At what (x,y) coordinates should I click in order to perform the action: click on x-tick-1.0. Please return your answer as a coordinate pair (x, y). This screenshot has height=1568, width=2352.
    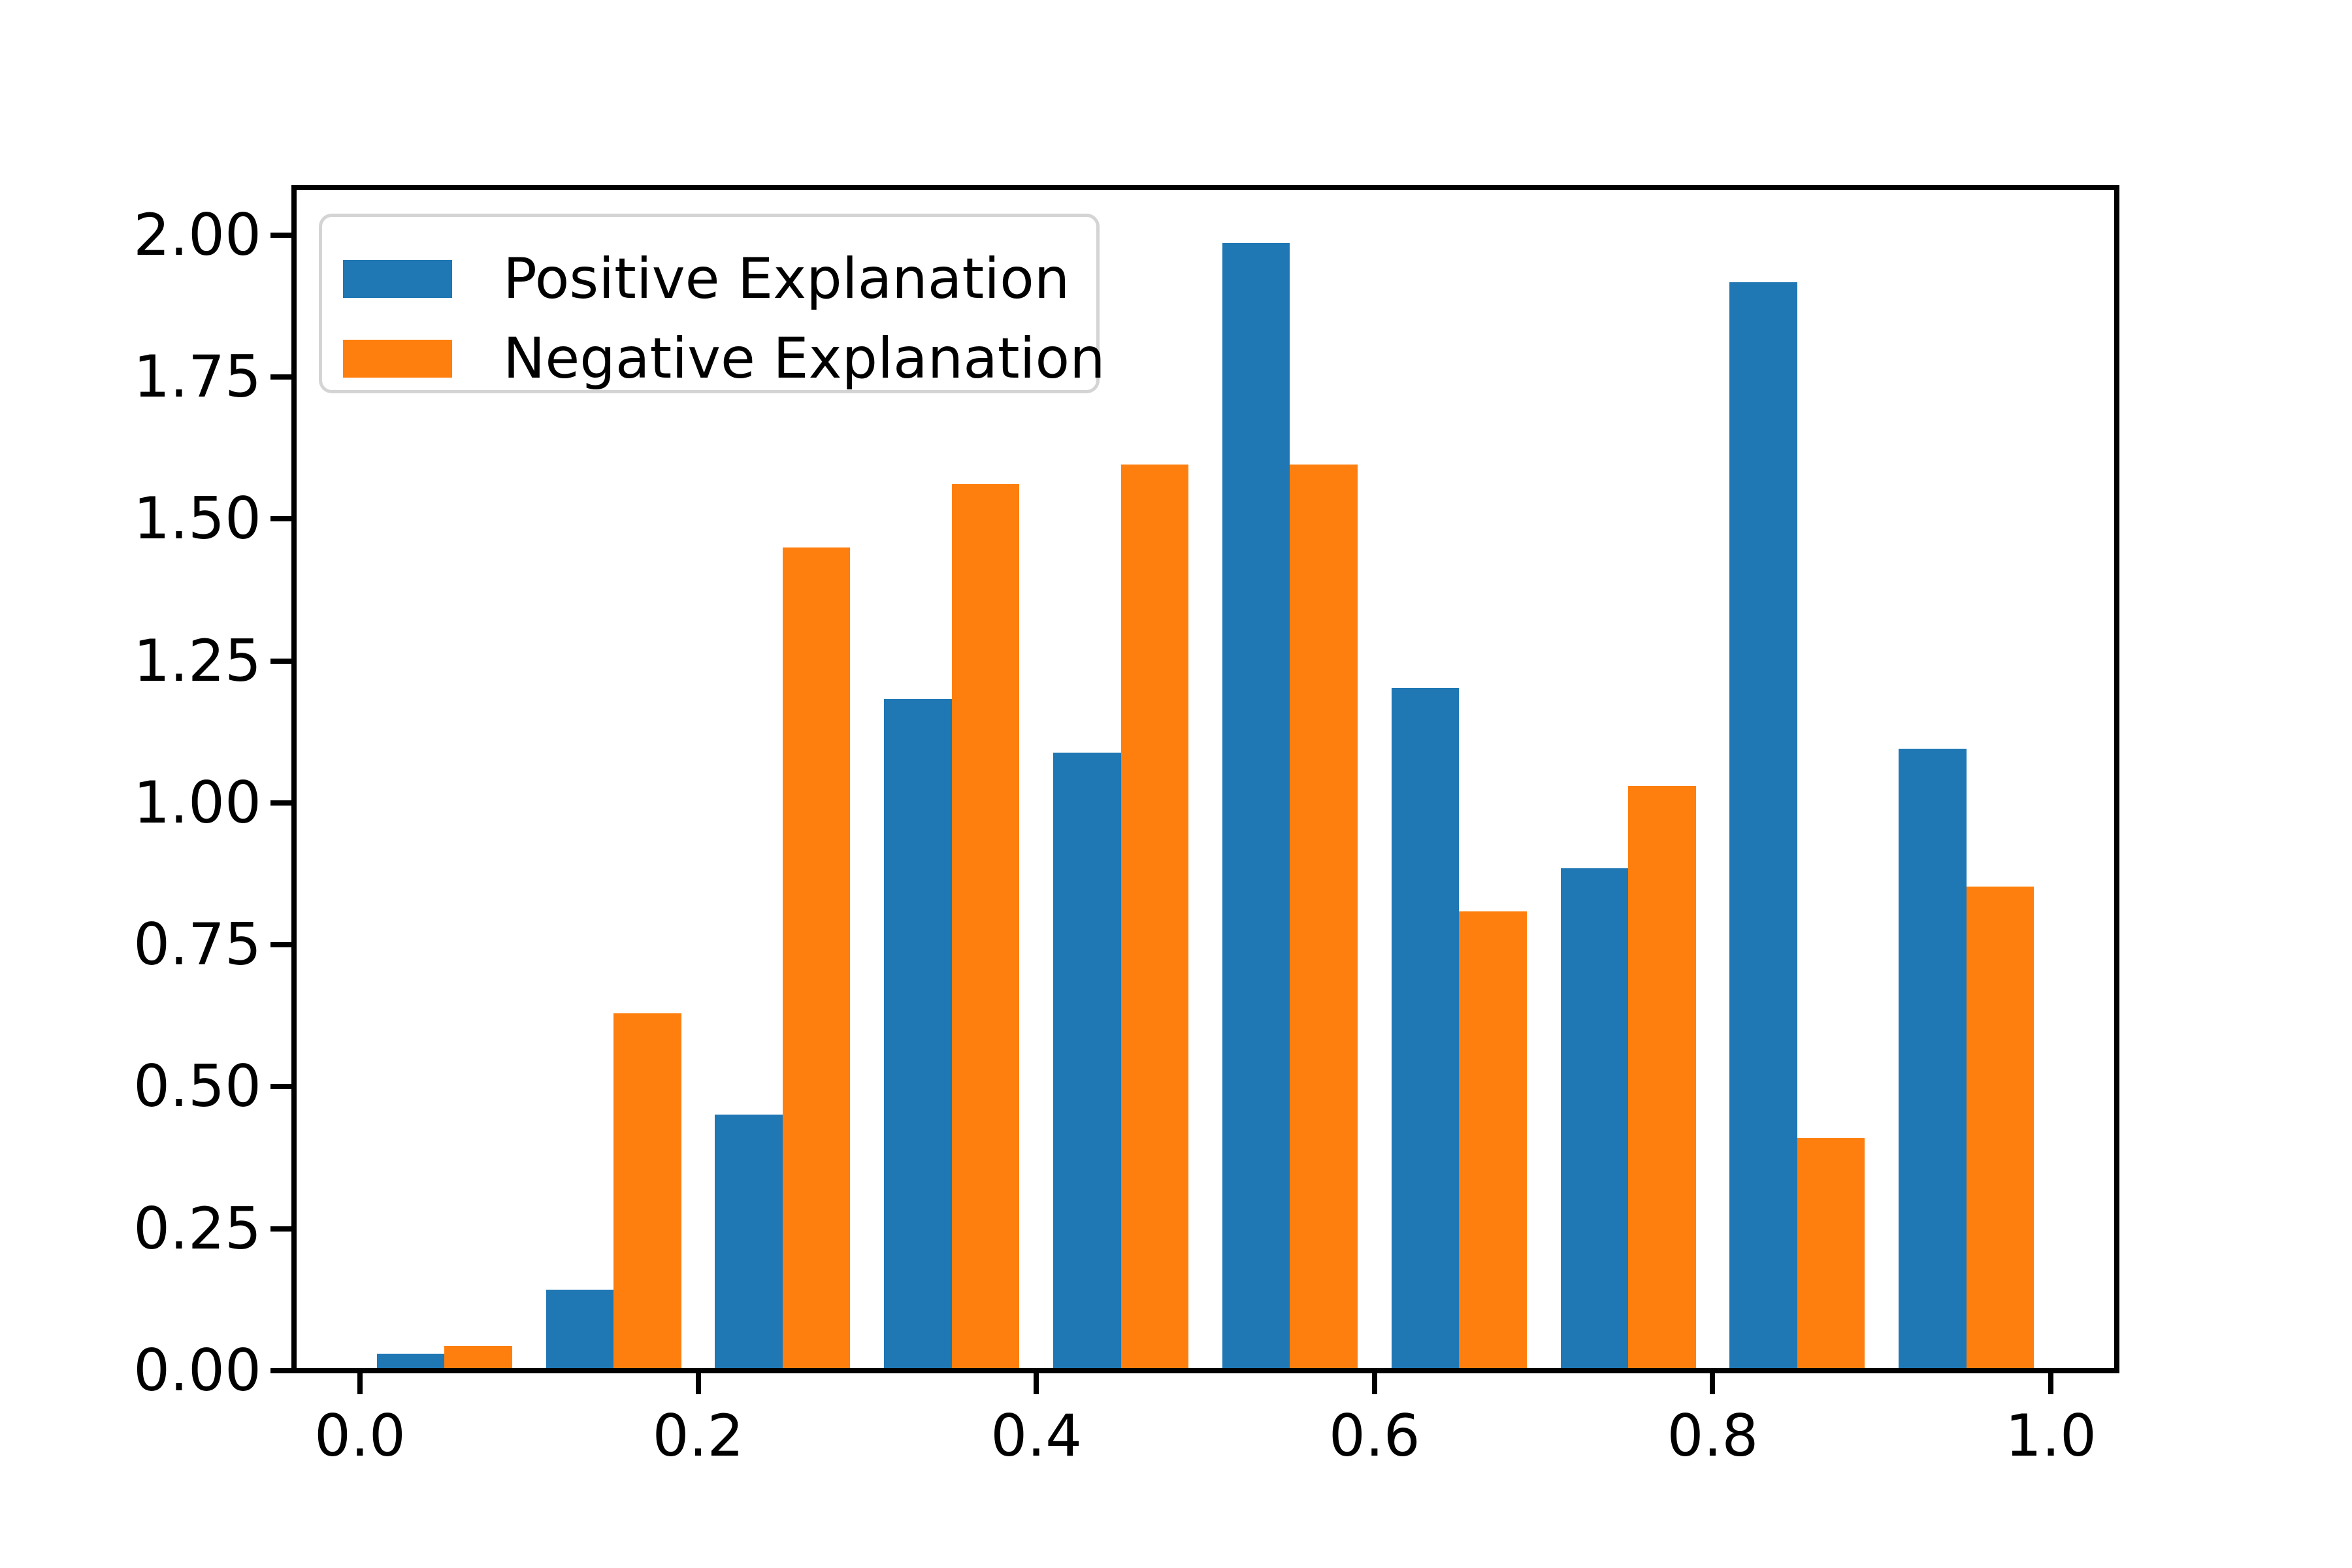
    Looking at the image, I should click on (2051, 1383).